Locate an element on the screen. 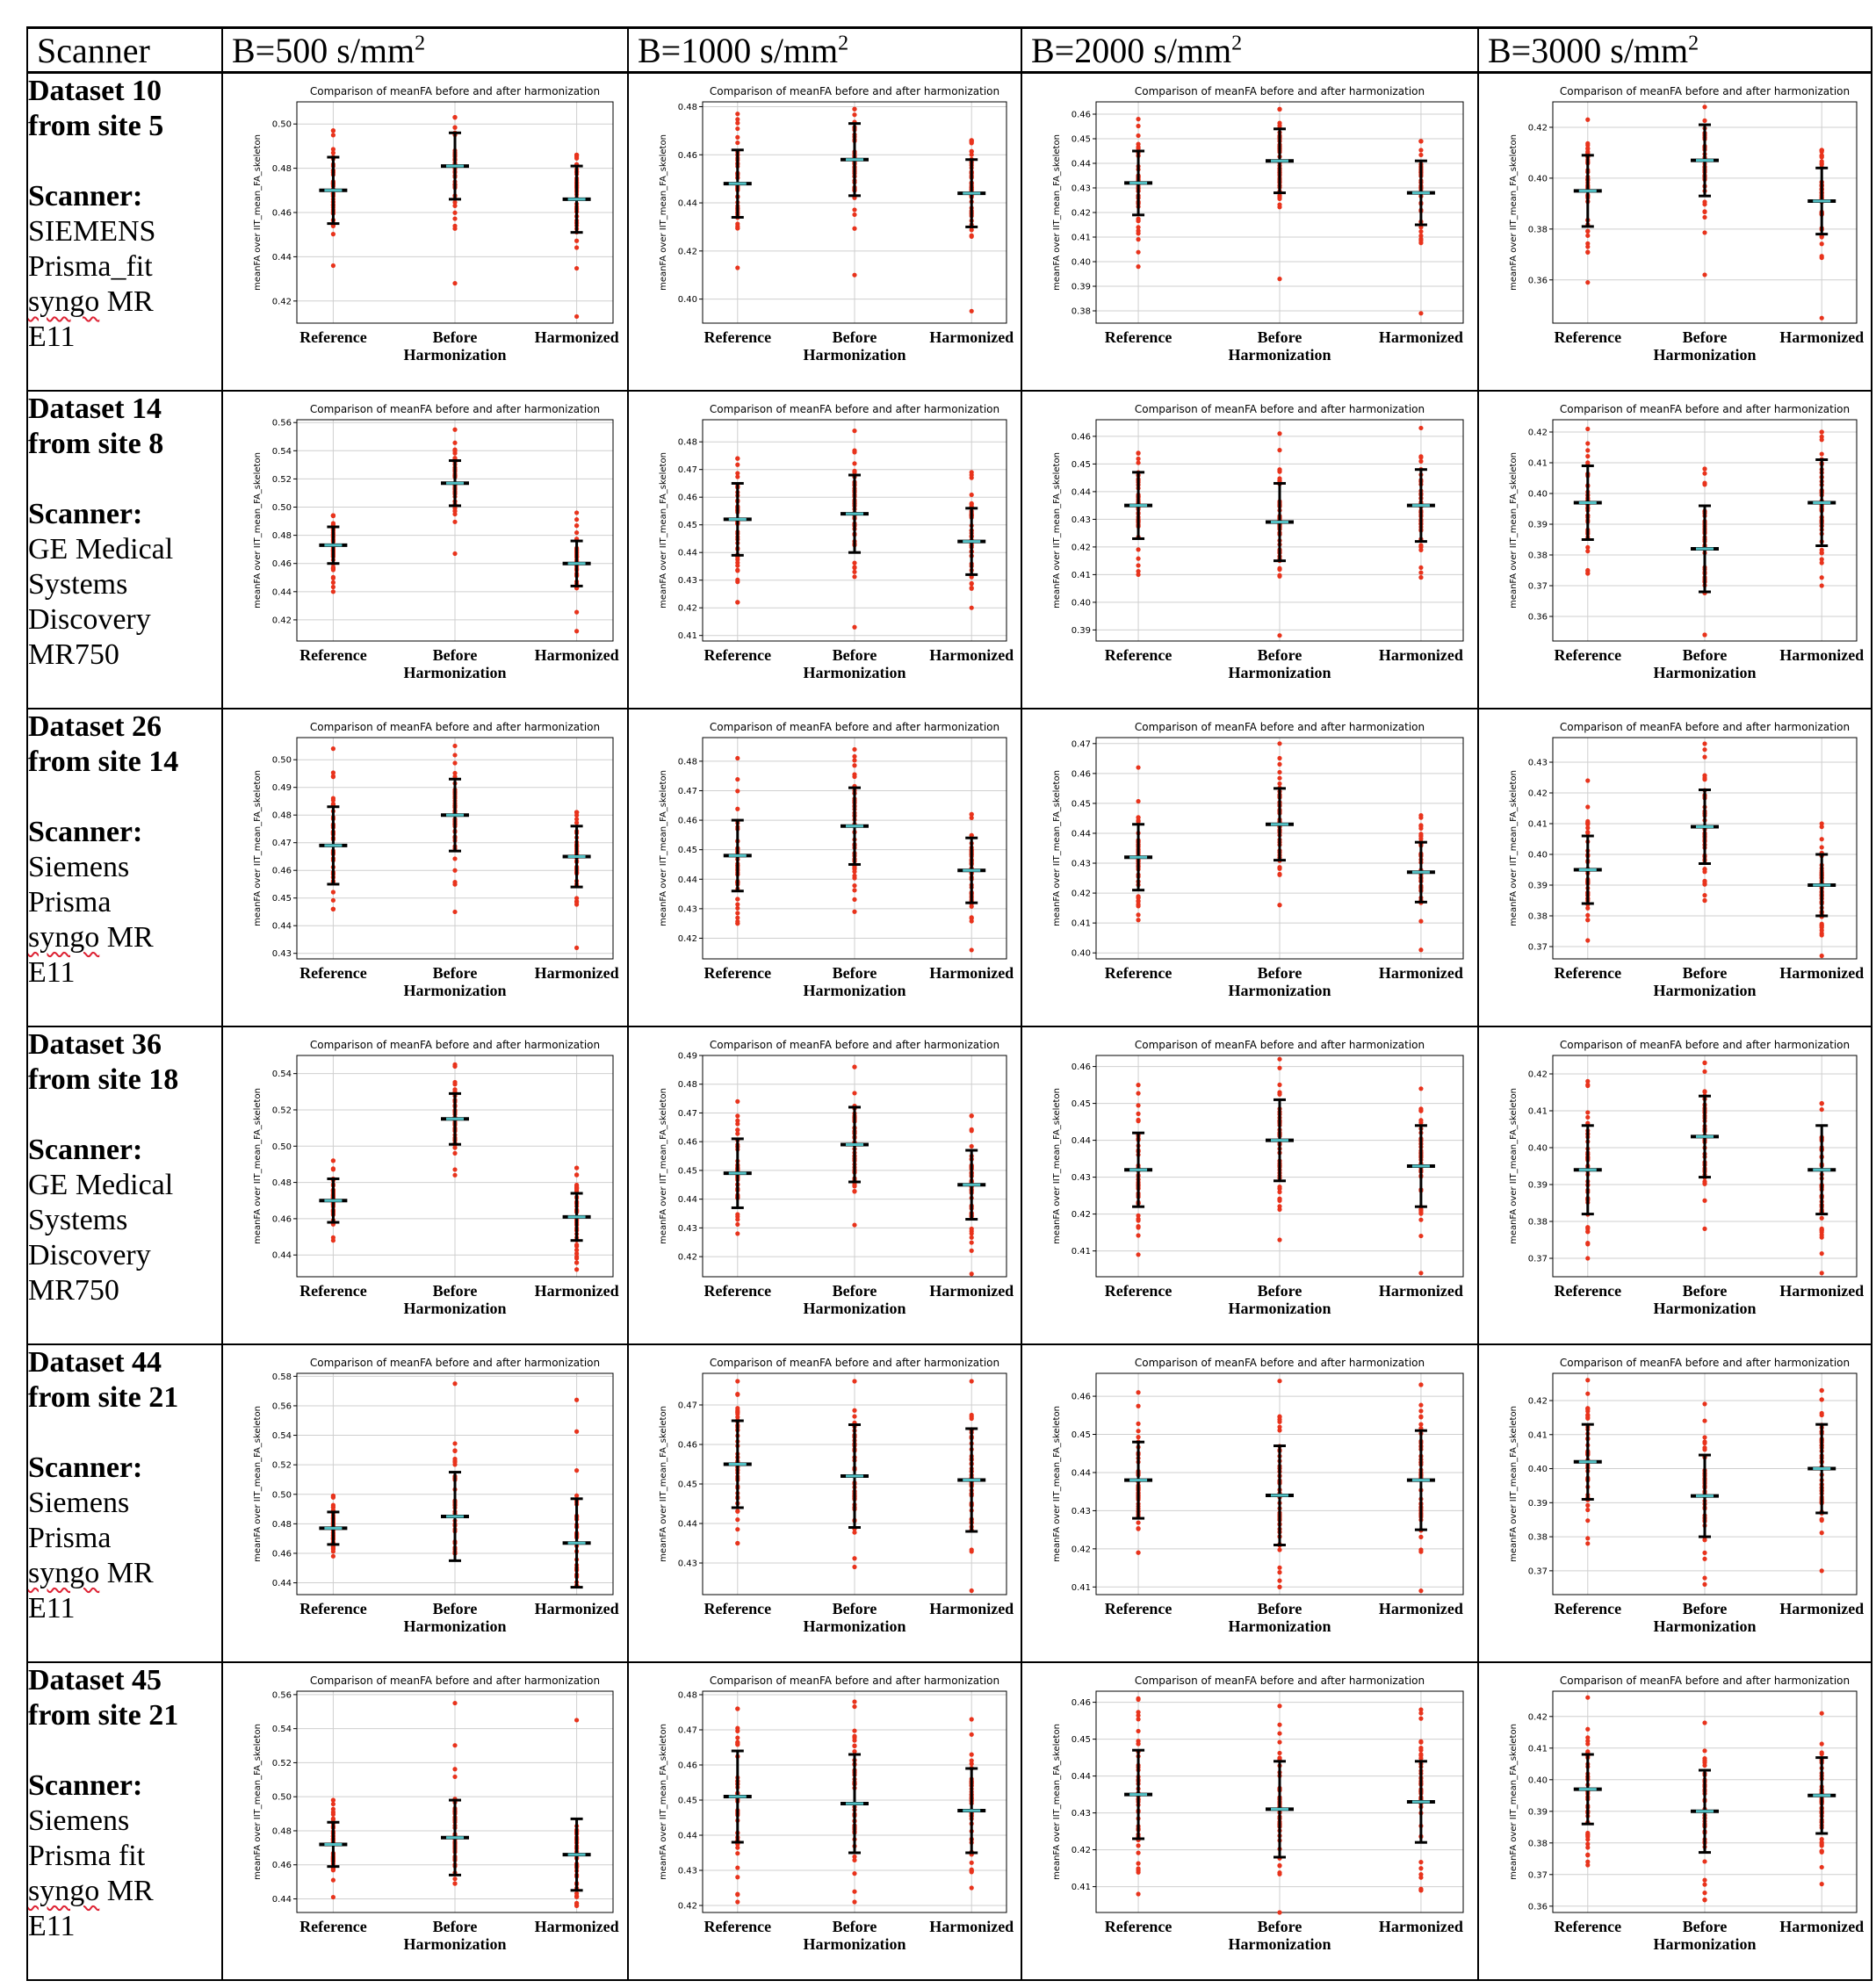 This screenshot has width=1876, height=1988. y-tick-label: 0.44 is located at coordinates (282, 926).